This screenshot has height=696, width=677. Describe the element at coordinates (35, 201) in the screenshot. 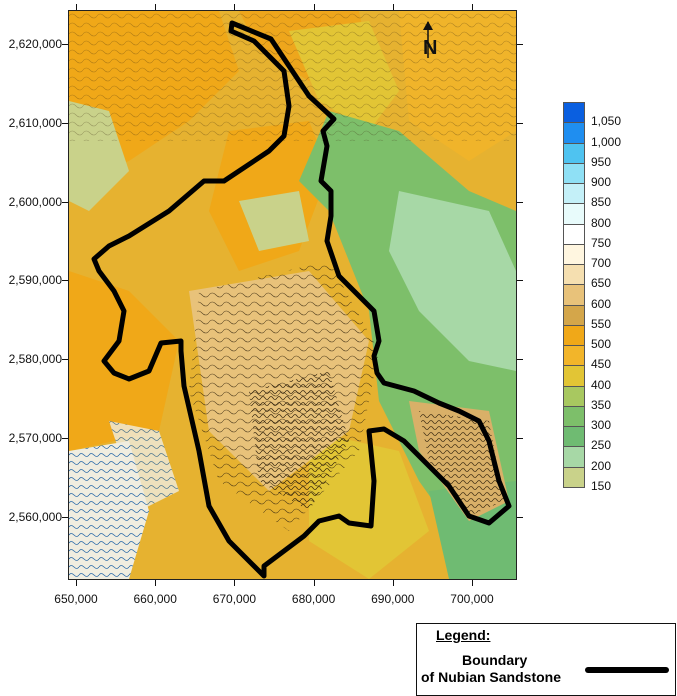

I see `y-tick-label: 2,600,000` at that location.